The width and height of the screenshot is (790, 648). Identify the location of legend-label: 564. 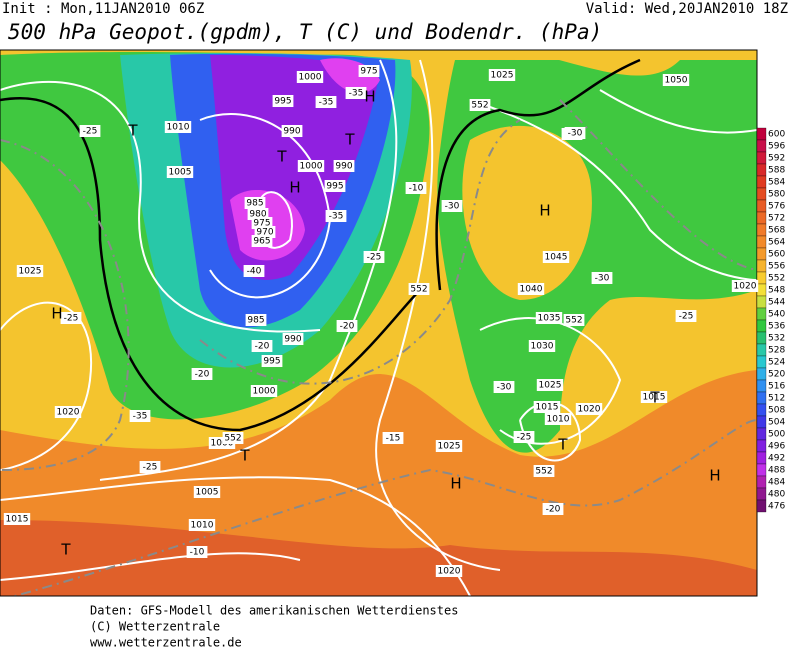
(776, 243).